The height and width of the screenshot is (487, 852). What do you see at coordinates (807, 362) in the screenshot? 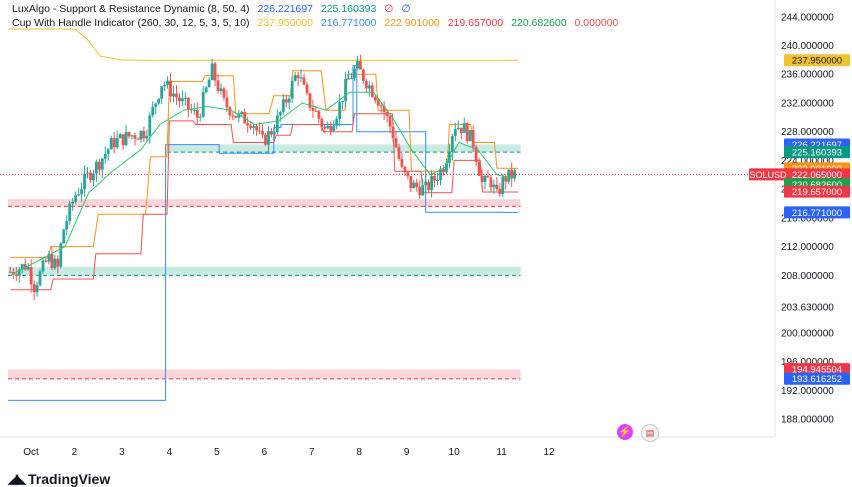
I see `y-tick-label: 196.000000` at bounding box center [807, 362].